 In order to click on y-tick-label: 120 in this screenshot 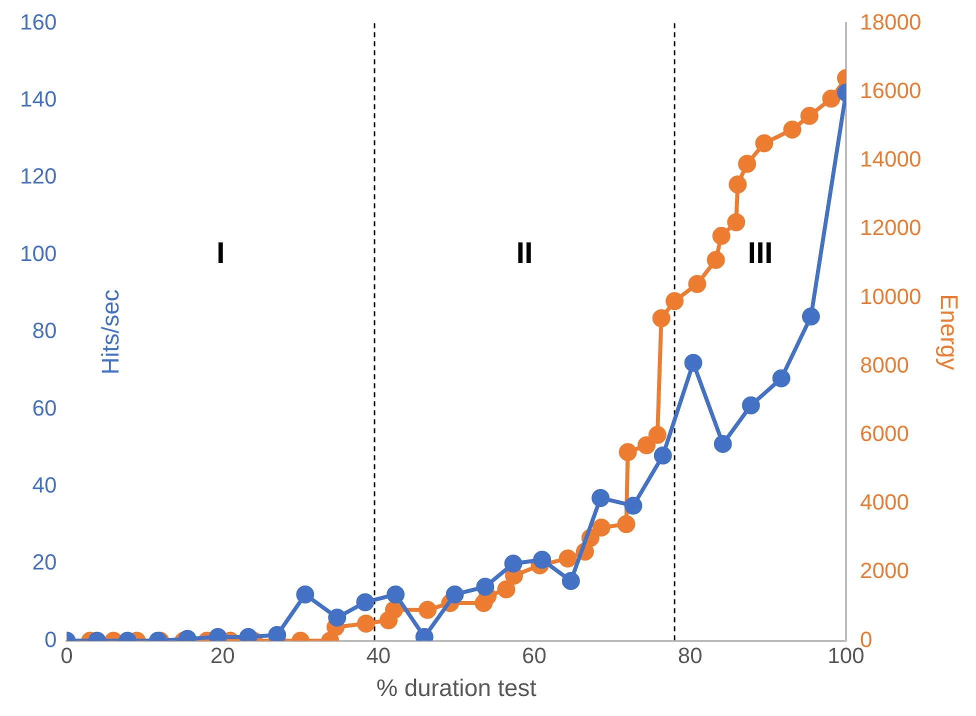, I will do `click(38, 176)`.